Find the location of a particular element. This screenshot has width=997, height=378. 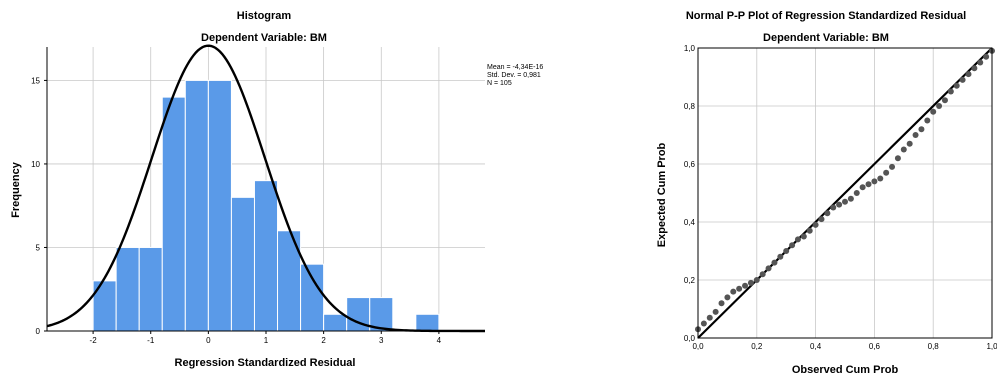

pp-plot-y-tick-label: 1,0 is located at coordinates (690, 48).